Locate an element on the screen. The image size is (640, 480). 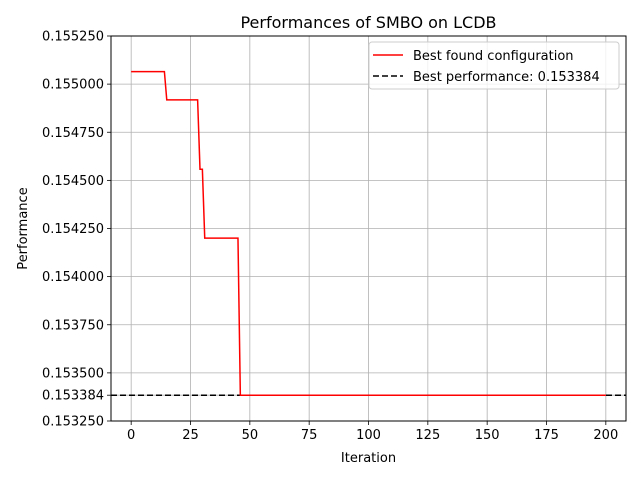
y-tick-label: 0.153750 is located at coordinates (73, 325).